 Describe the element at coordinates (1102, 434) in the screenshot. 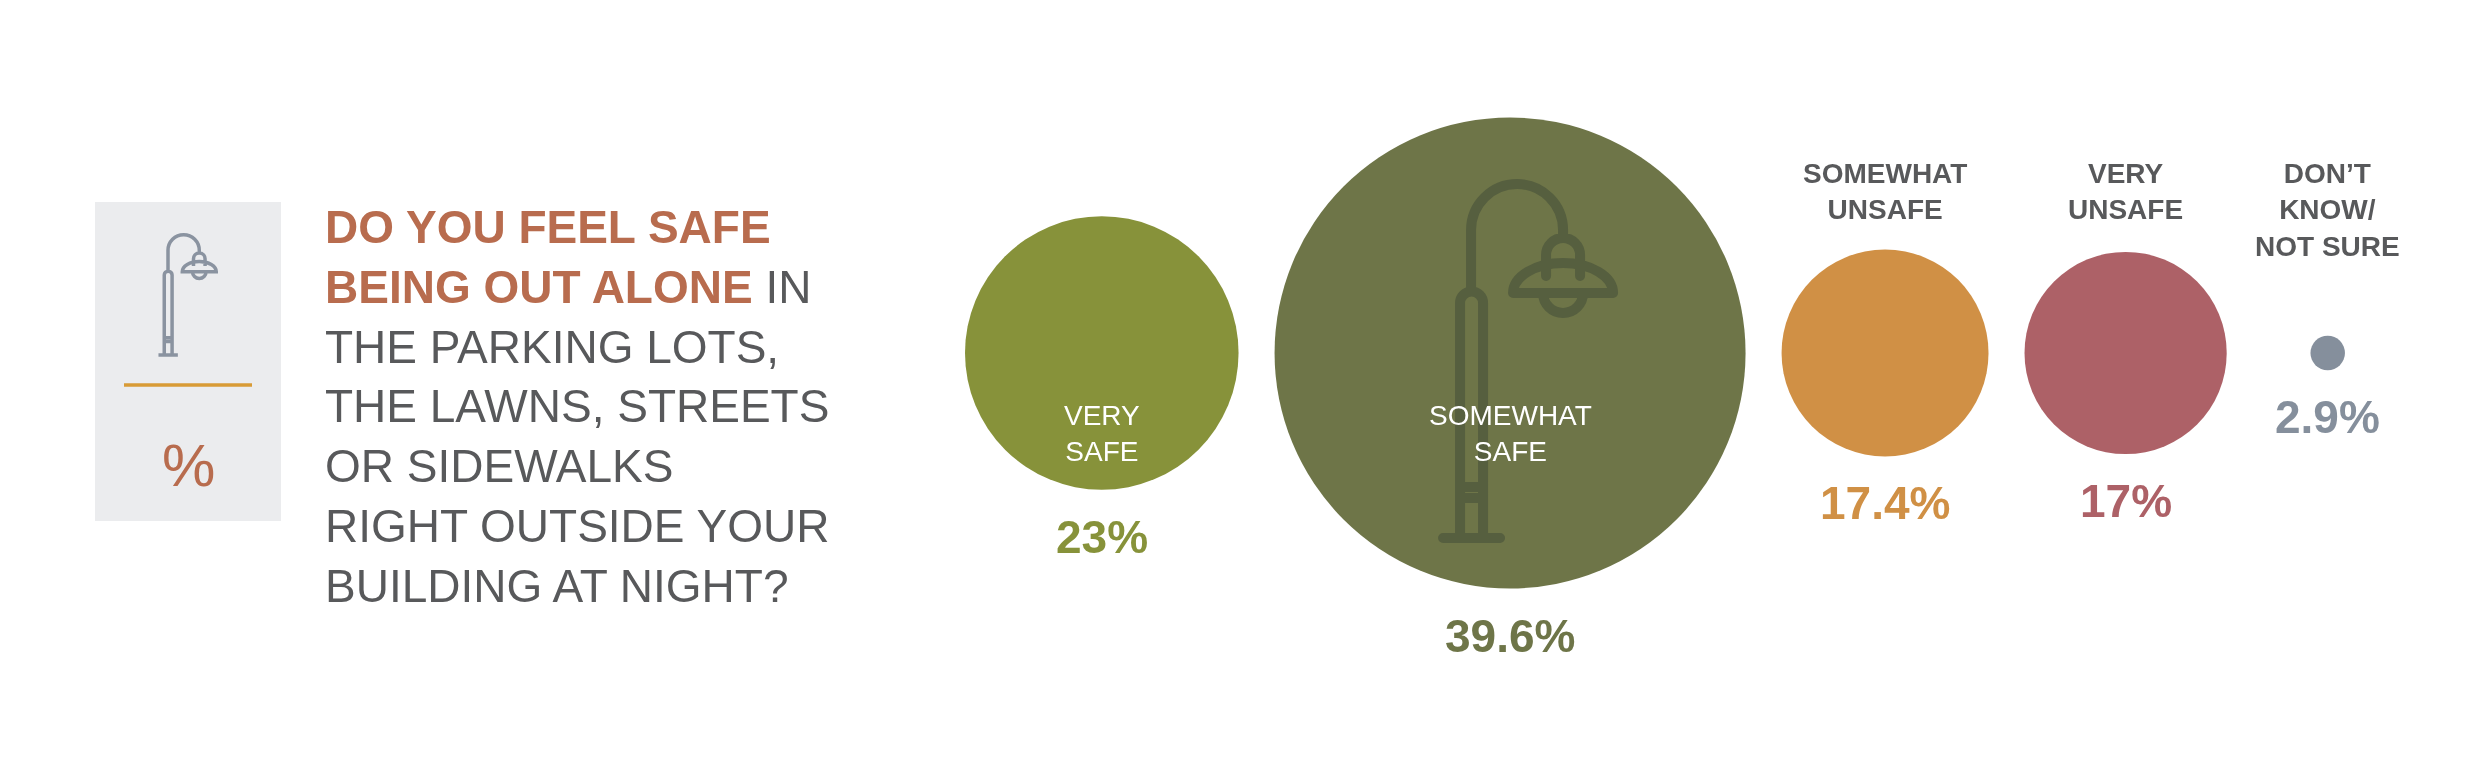

I see `category-label: VERY SAFE` at that location.